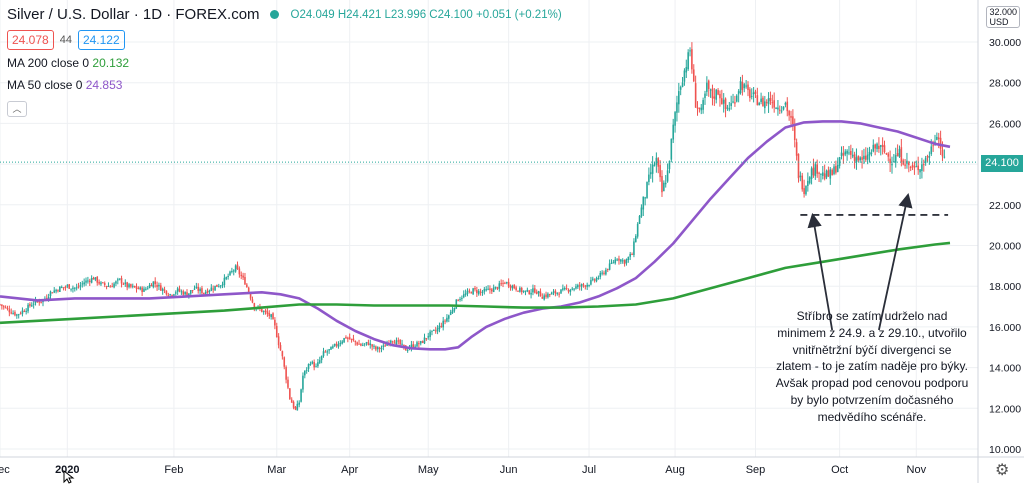  I want to click on last-price-label: 24.100, so click(1002, 163).